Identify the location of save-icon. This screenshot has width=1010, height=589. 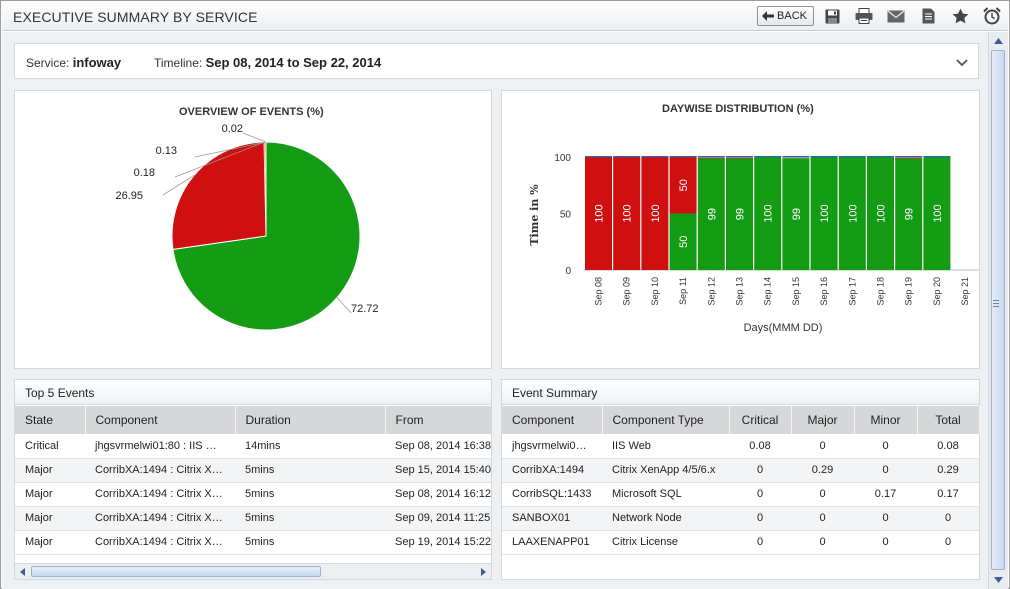
(832, 16).